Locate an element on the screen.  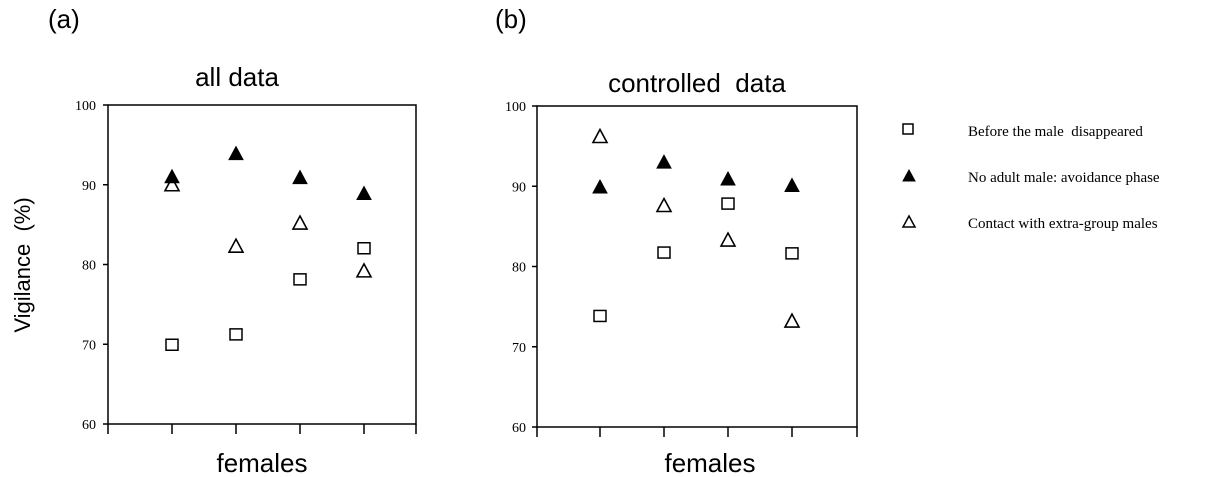
panel-a-ylabel: Vigilance (%) is located at coordinates (22, 264).